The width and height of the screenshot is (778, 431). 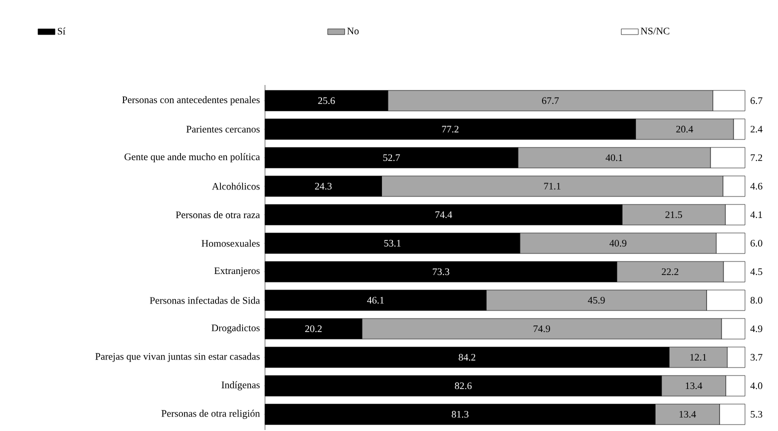 I want to click on data-label: 20.2, so click(x=313, y=328).